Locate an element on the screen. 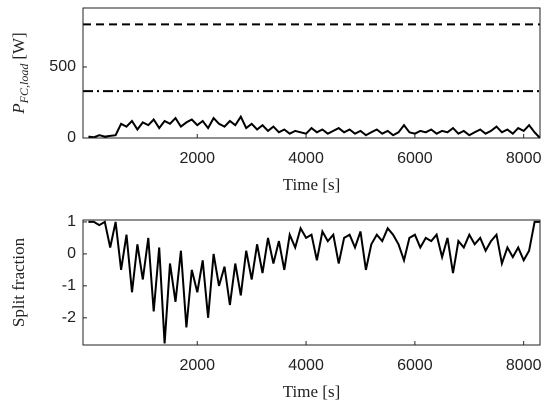  y-tick-label: -2 is located at coordinates (69, 317).